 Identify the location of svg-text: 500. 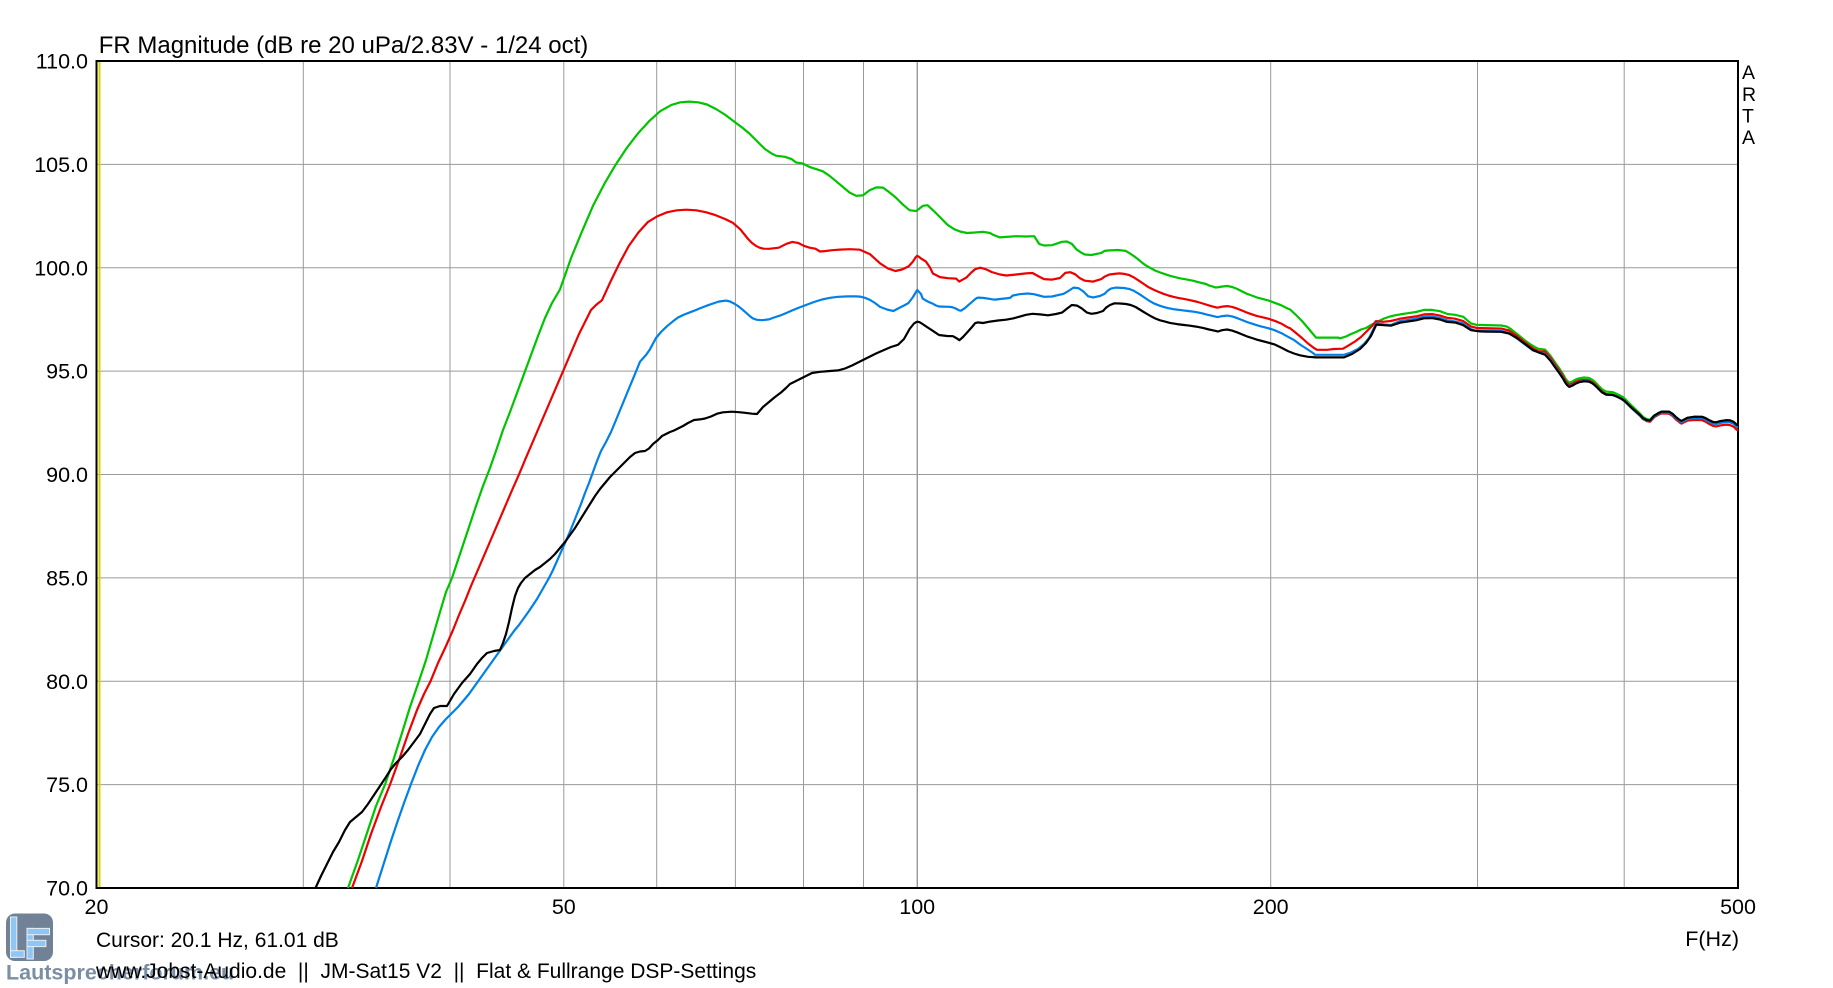
(1738, 907).